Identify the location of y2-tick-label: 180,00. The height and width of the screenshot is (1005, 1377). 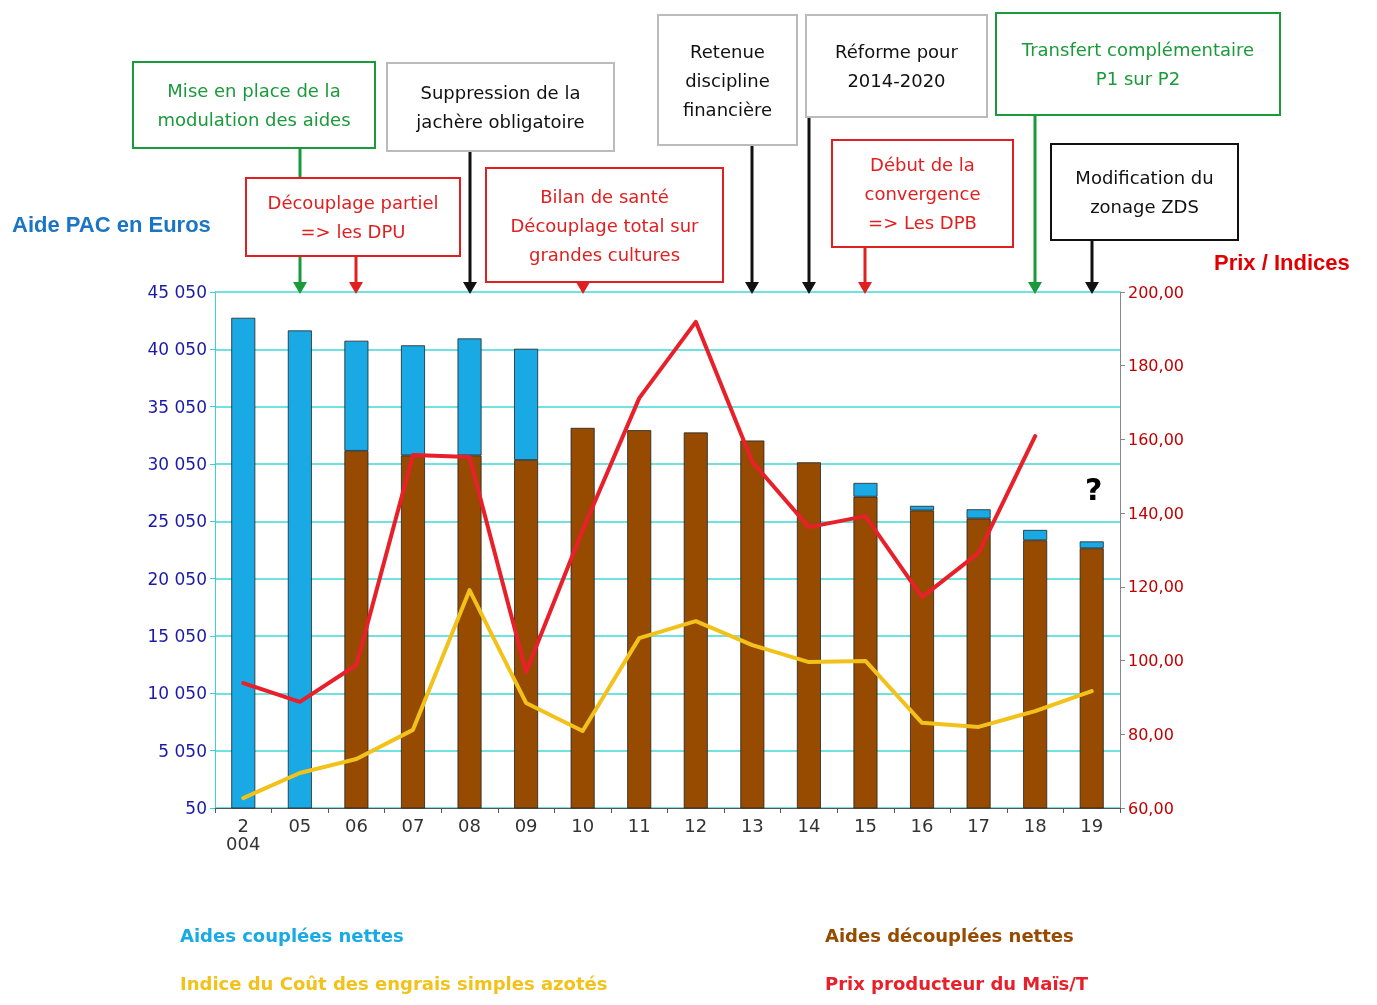
(1156, 366).